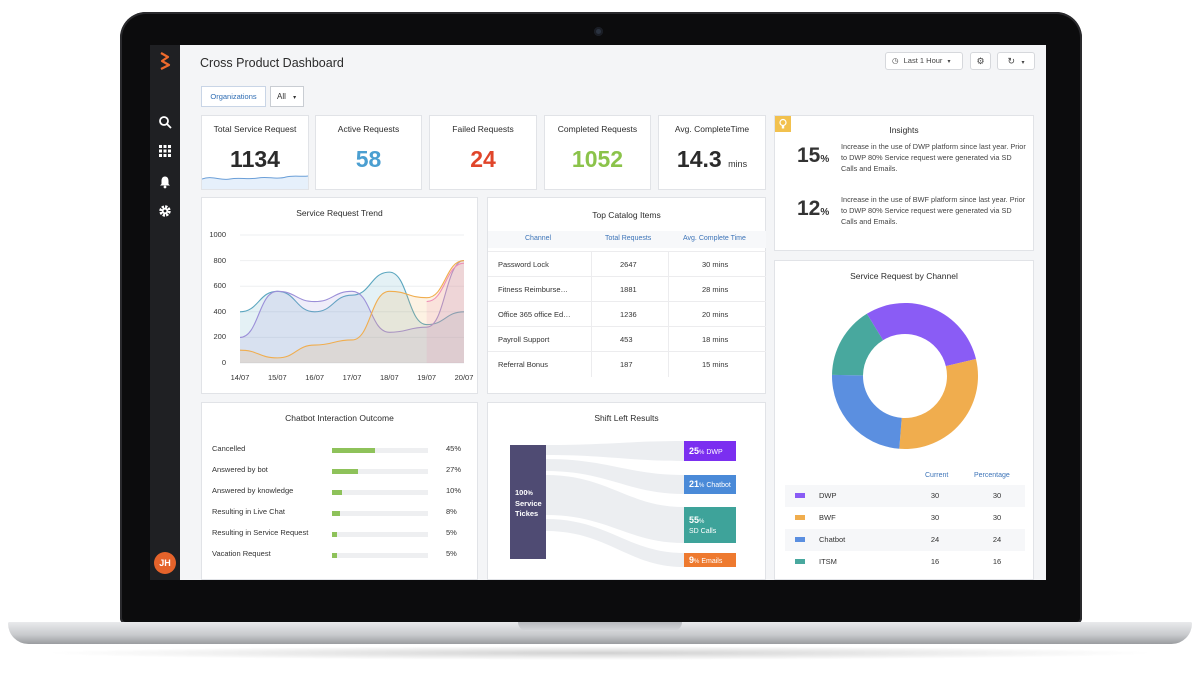  What do you see at coordinates (219, 260) in the screenshot?
I see `y-tick-label: 800` at bounding box center [219, 260].